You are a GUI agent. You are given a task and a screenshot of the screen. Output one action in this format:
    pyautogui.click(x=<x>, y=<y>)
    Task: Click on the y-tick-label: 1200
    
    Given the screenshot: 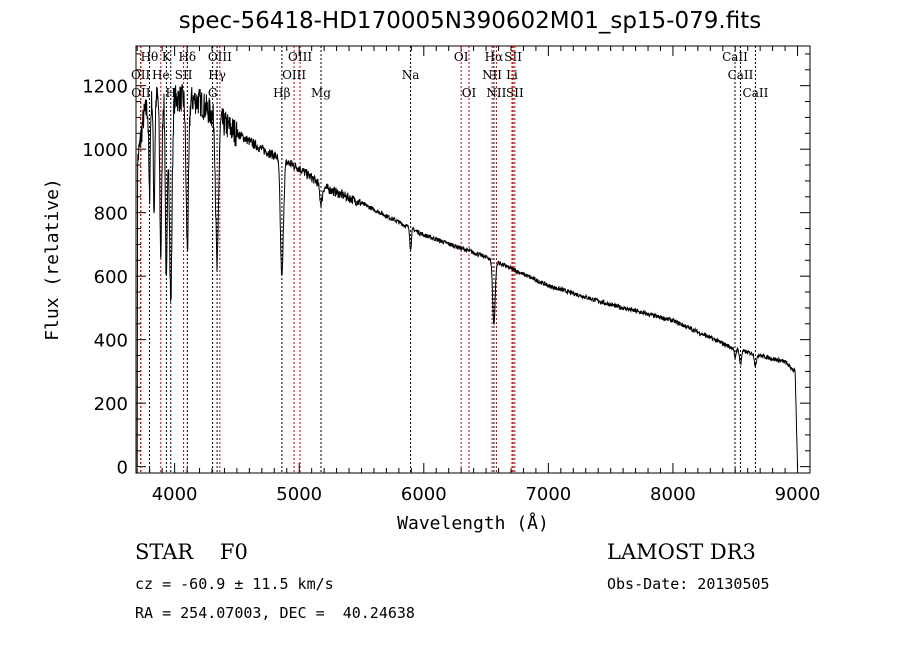 What is the action you would take?
    pyautogui.click(x=105, y=87)
    